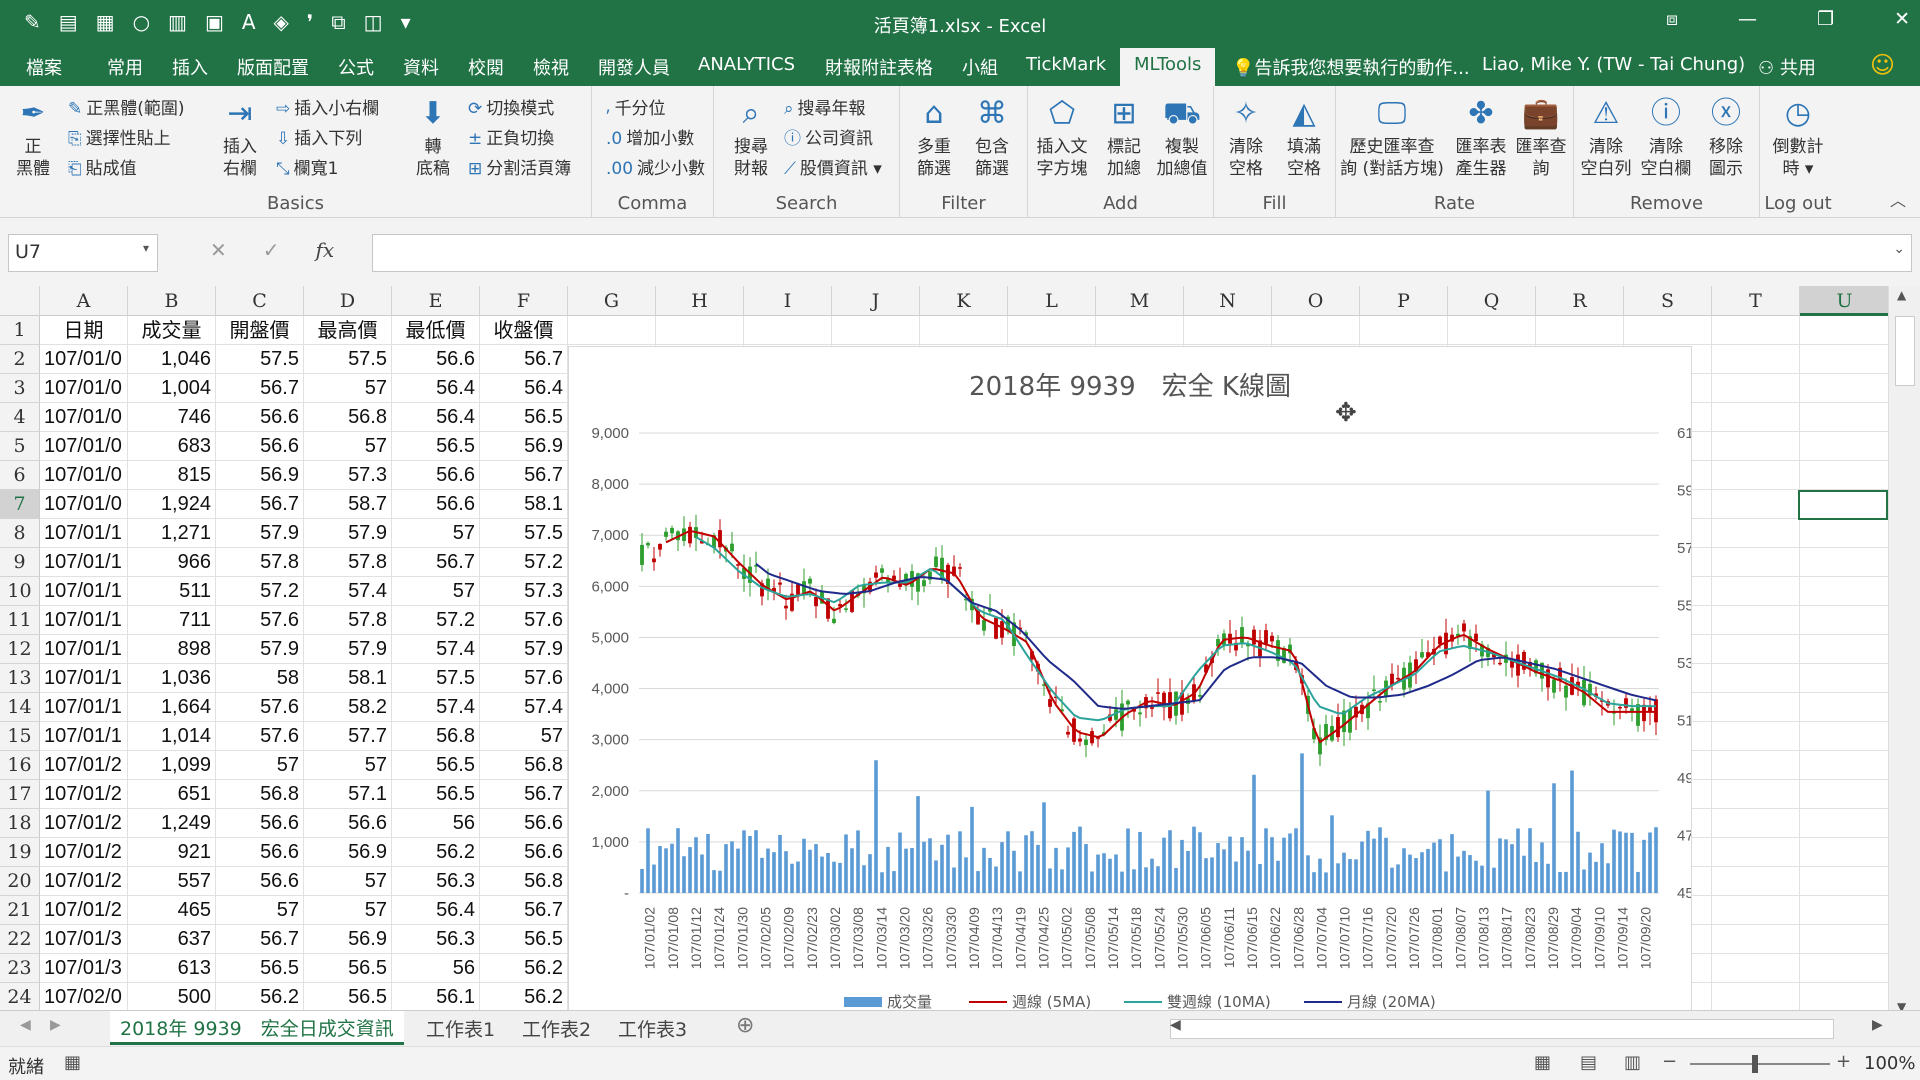  What do you see at coordinates (281, 22) in the screenshot?
I see `fill-color-icon: ◈` at bounding box center [281, 22].